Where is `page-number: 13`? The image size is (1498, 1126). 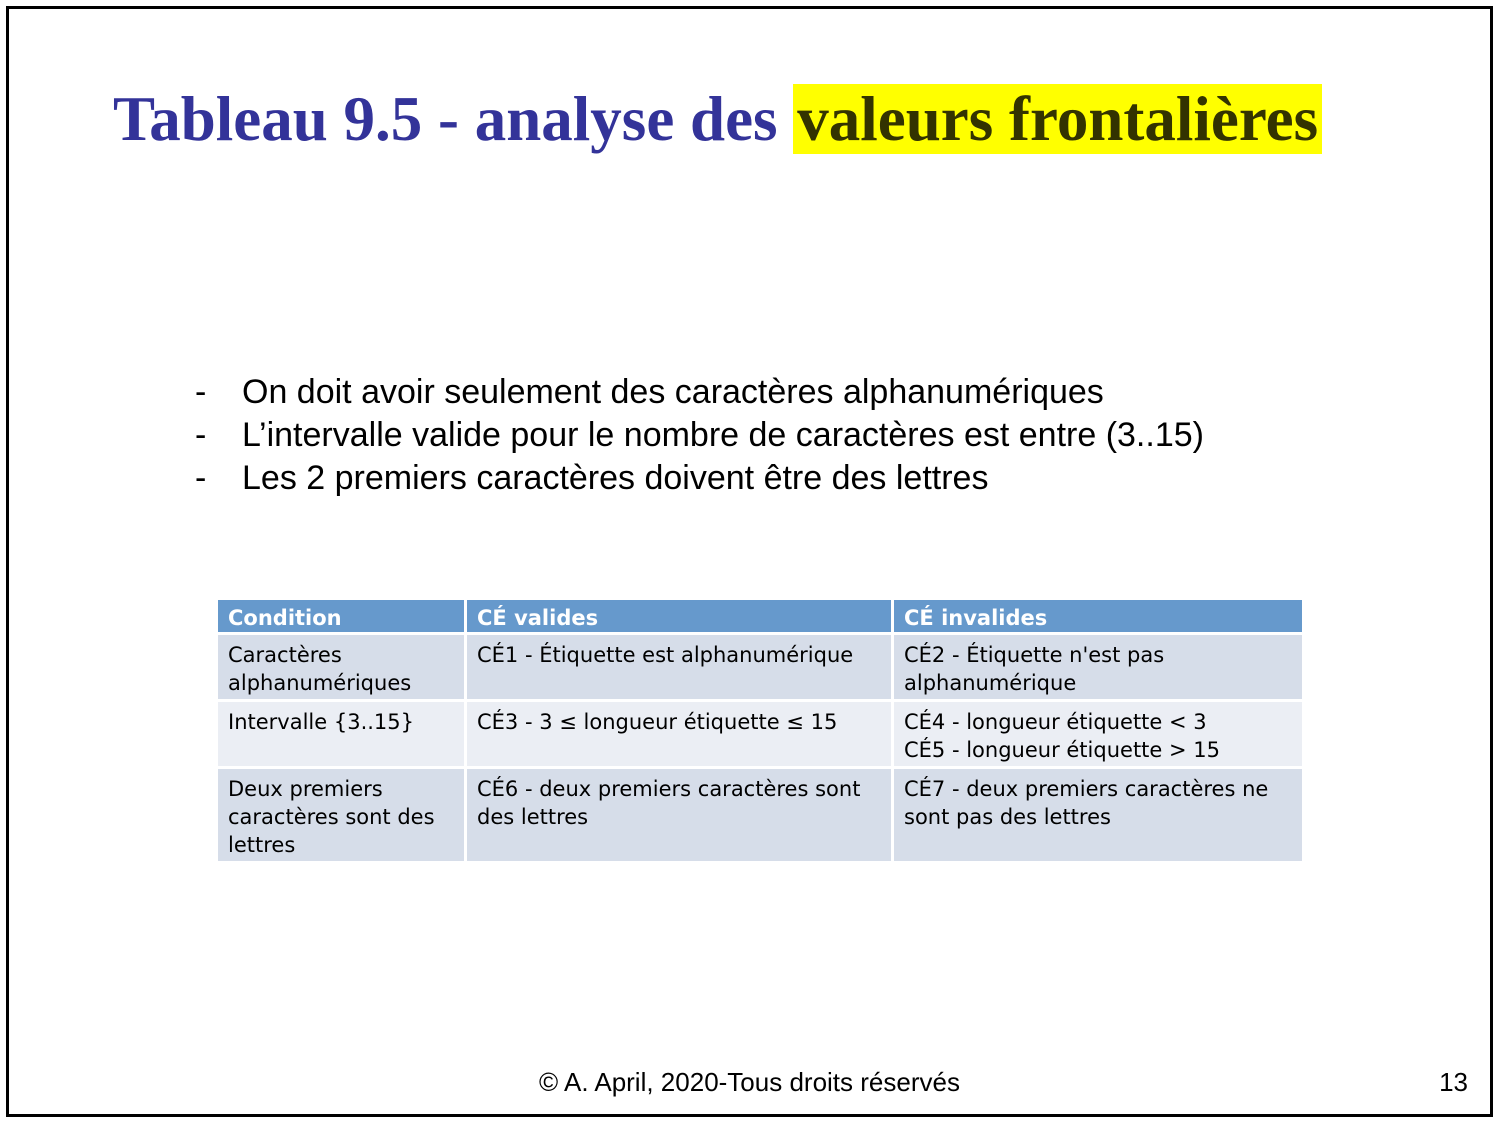
page-number: 13 is located at coordinates (1453, 1082).